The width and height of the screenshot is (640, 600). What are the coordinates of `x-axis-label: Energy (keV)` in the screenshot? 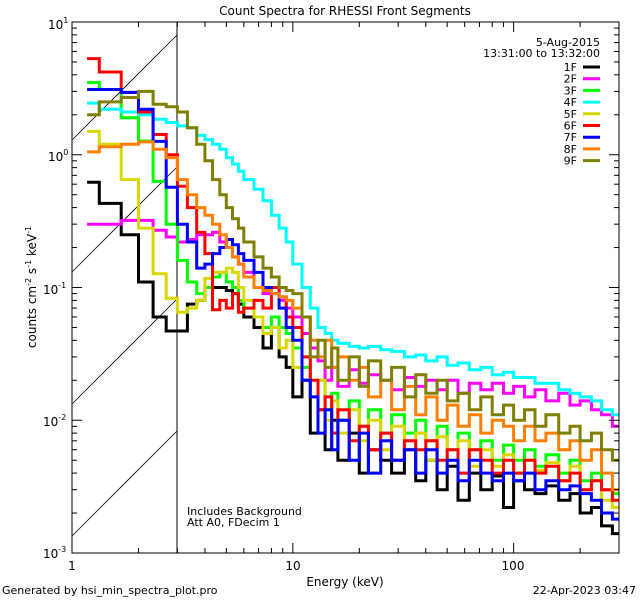 It's located at (344, 582).